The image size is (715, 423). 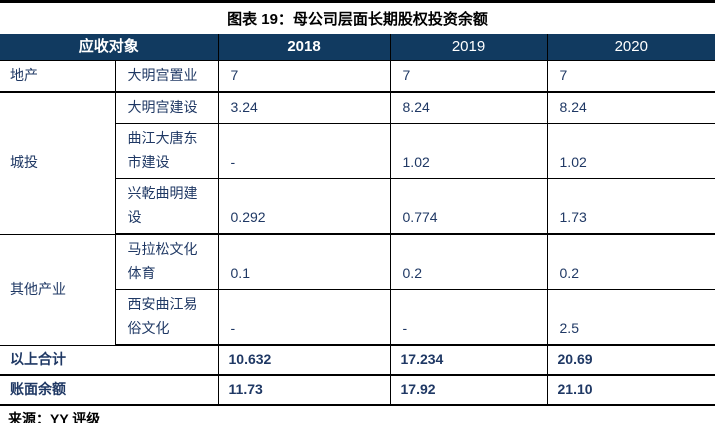 What do you see at coordinates (304, 360) in the screenshot?
I see `value-cell-2018: 10.632` at bounding box center [304, 360].